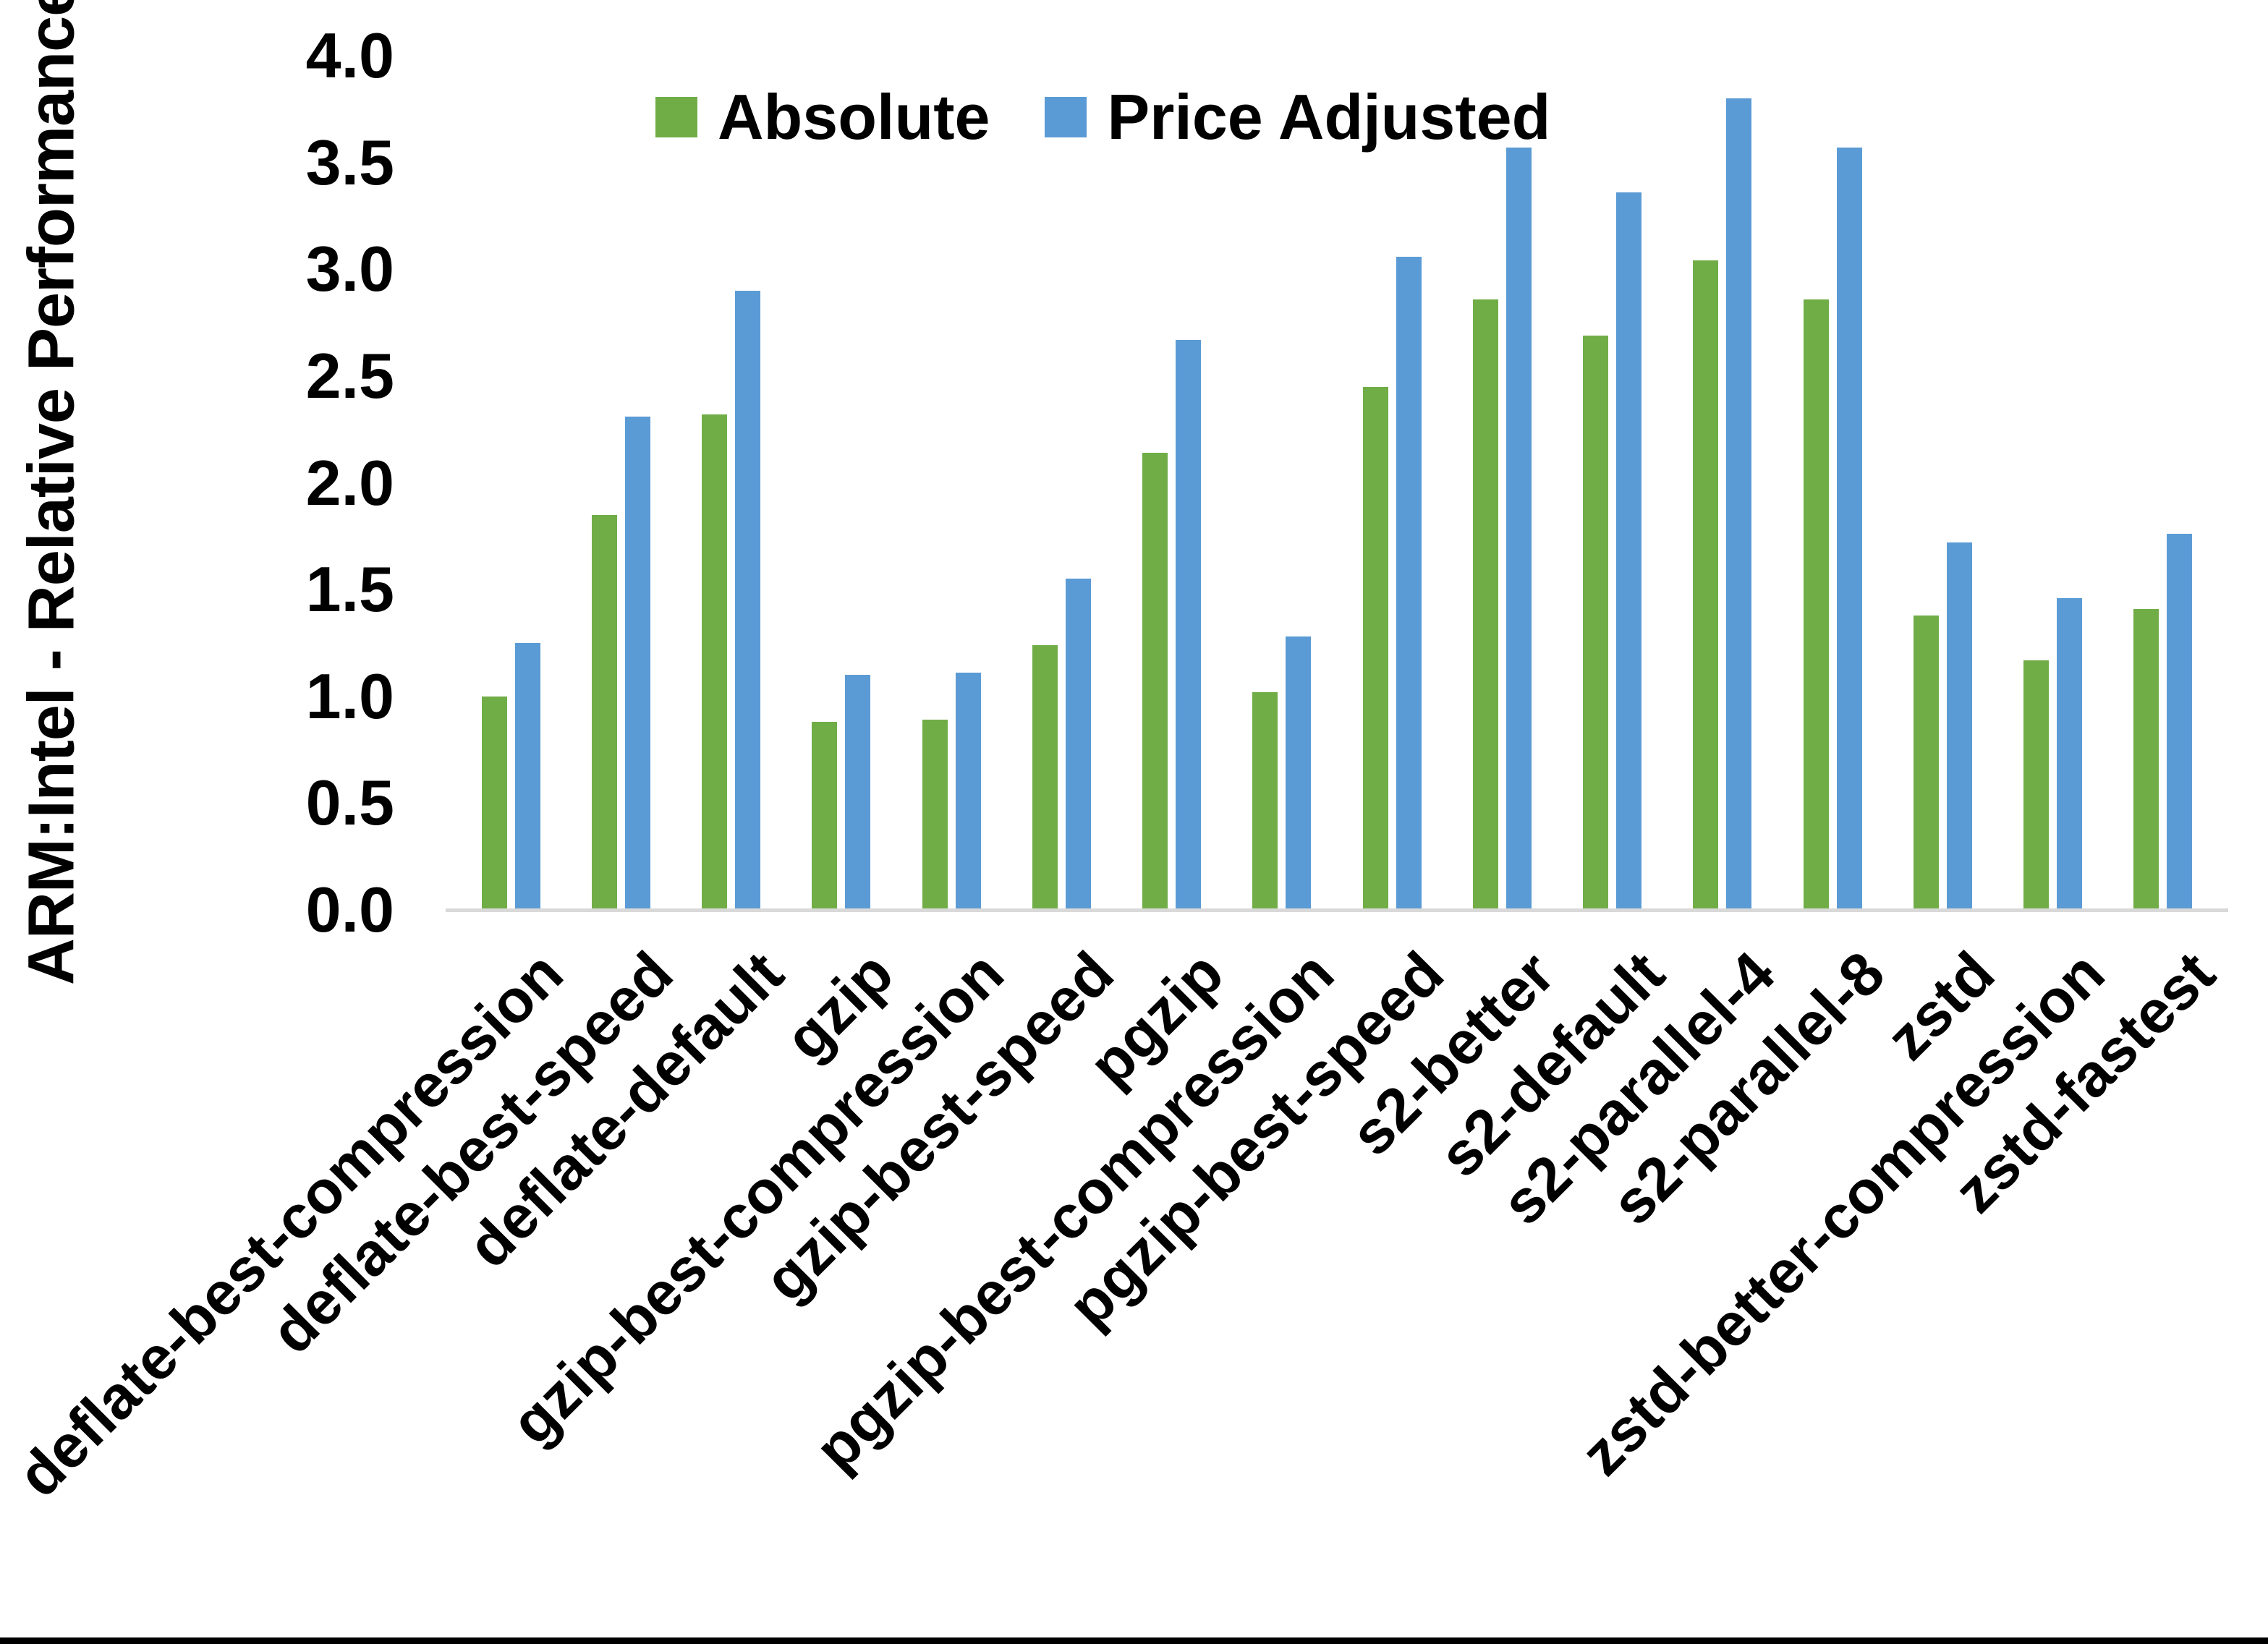 This screenshot has width=2268, height=1644. I want to click on bottom-border, so click(1134, 1640).